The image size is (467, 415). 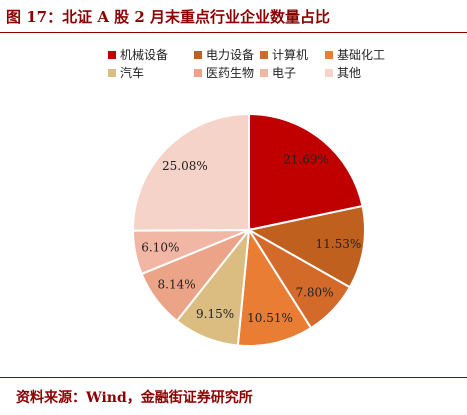 I want to click on legend-label: 电子, so click(x=284, y=73).